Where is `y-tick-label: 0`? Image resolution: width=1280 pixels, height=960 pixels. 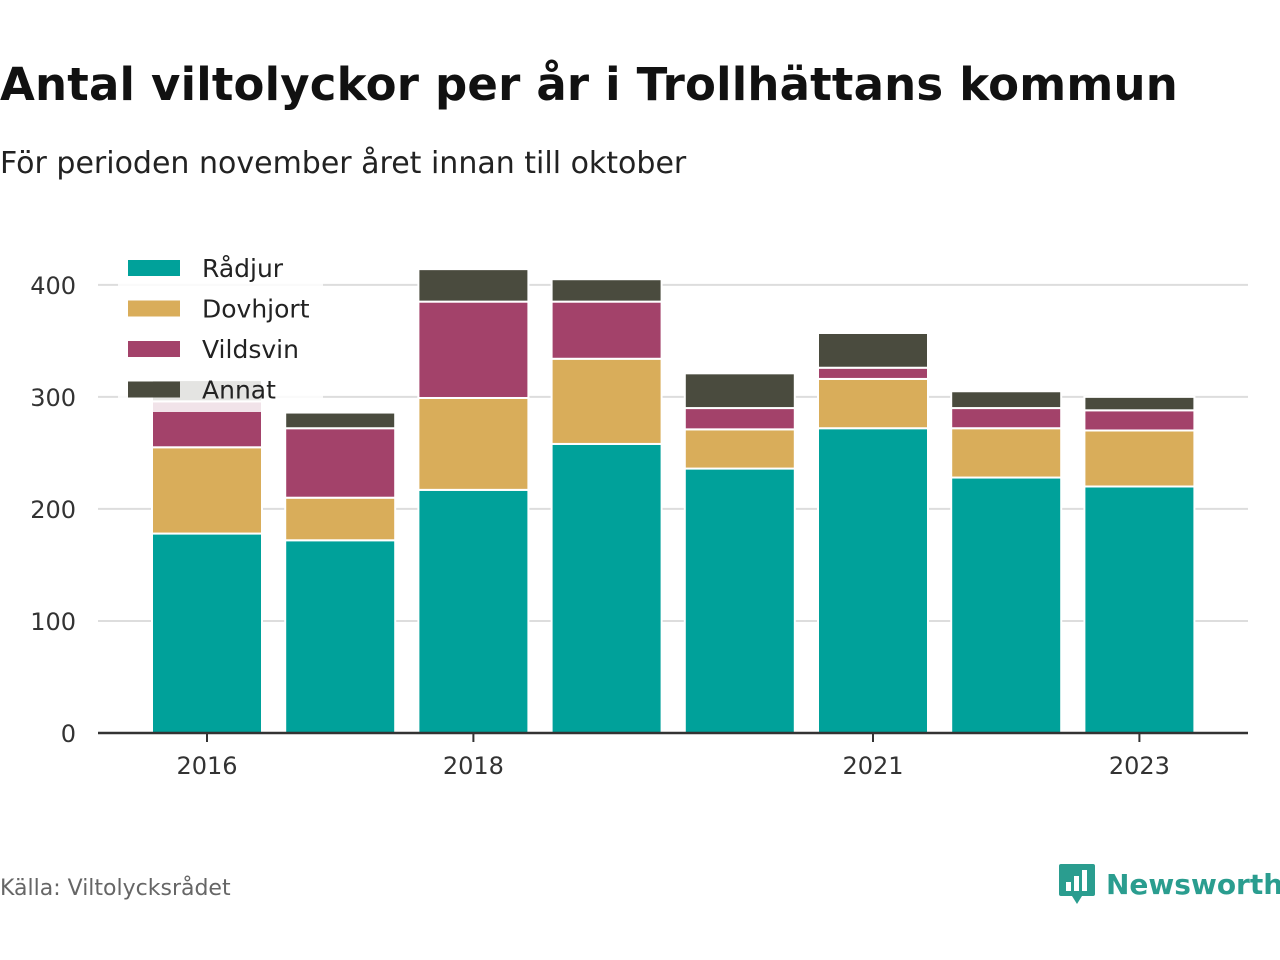 y-tick-label: 0 is located at coordinates (68, 734).